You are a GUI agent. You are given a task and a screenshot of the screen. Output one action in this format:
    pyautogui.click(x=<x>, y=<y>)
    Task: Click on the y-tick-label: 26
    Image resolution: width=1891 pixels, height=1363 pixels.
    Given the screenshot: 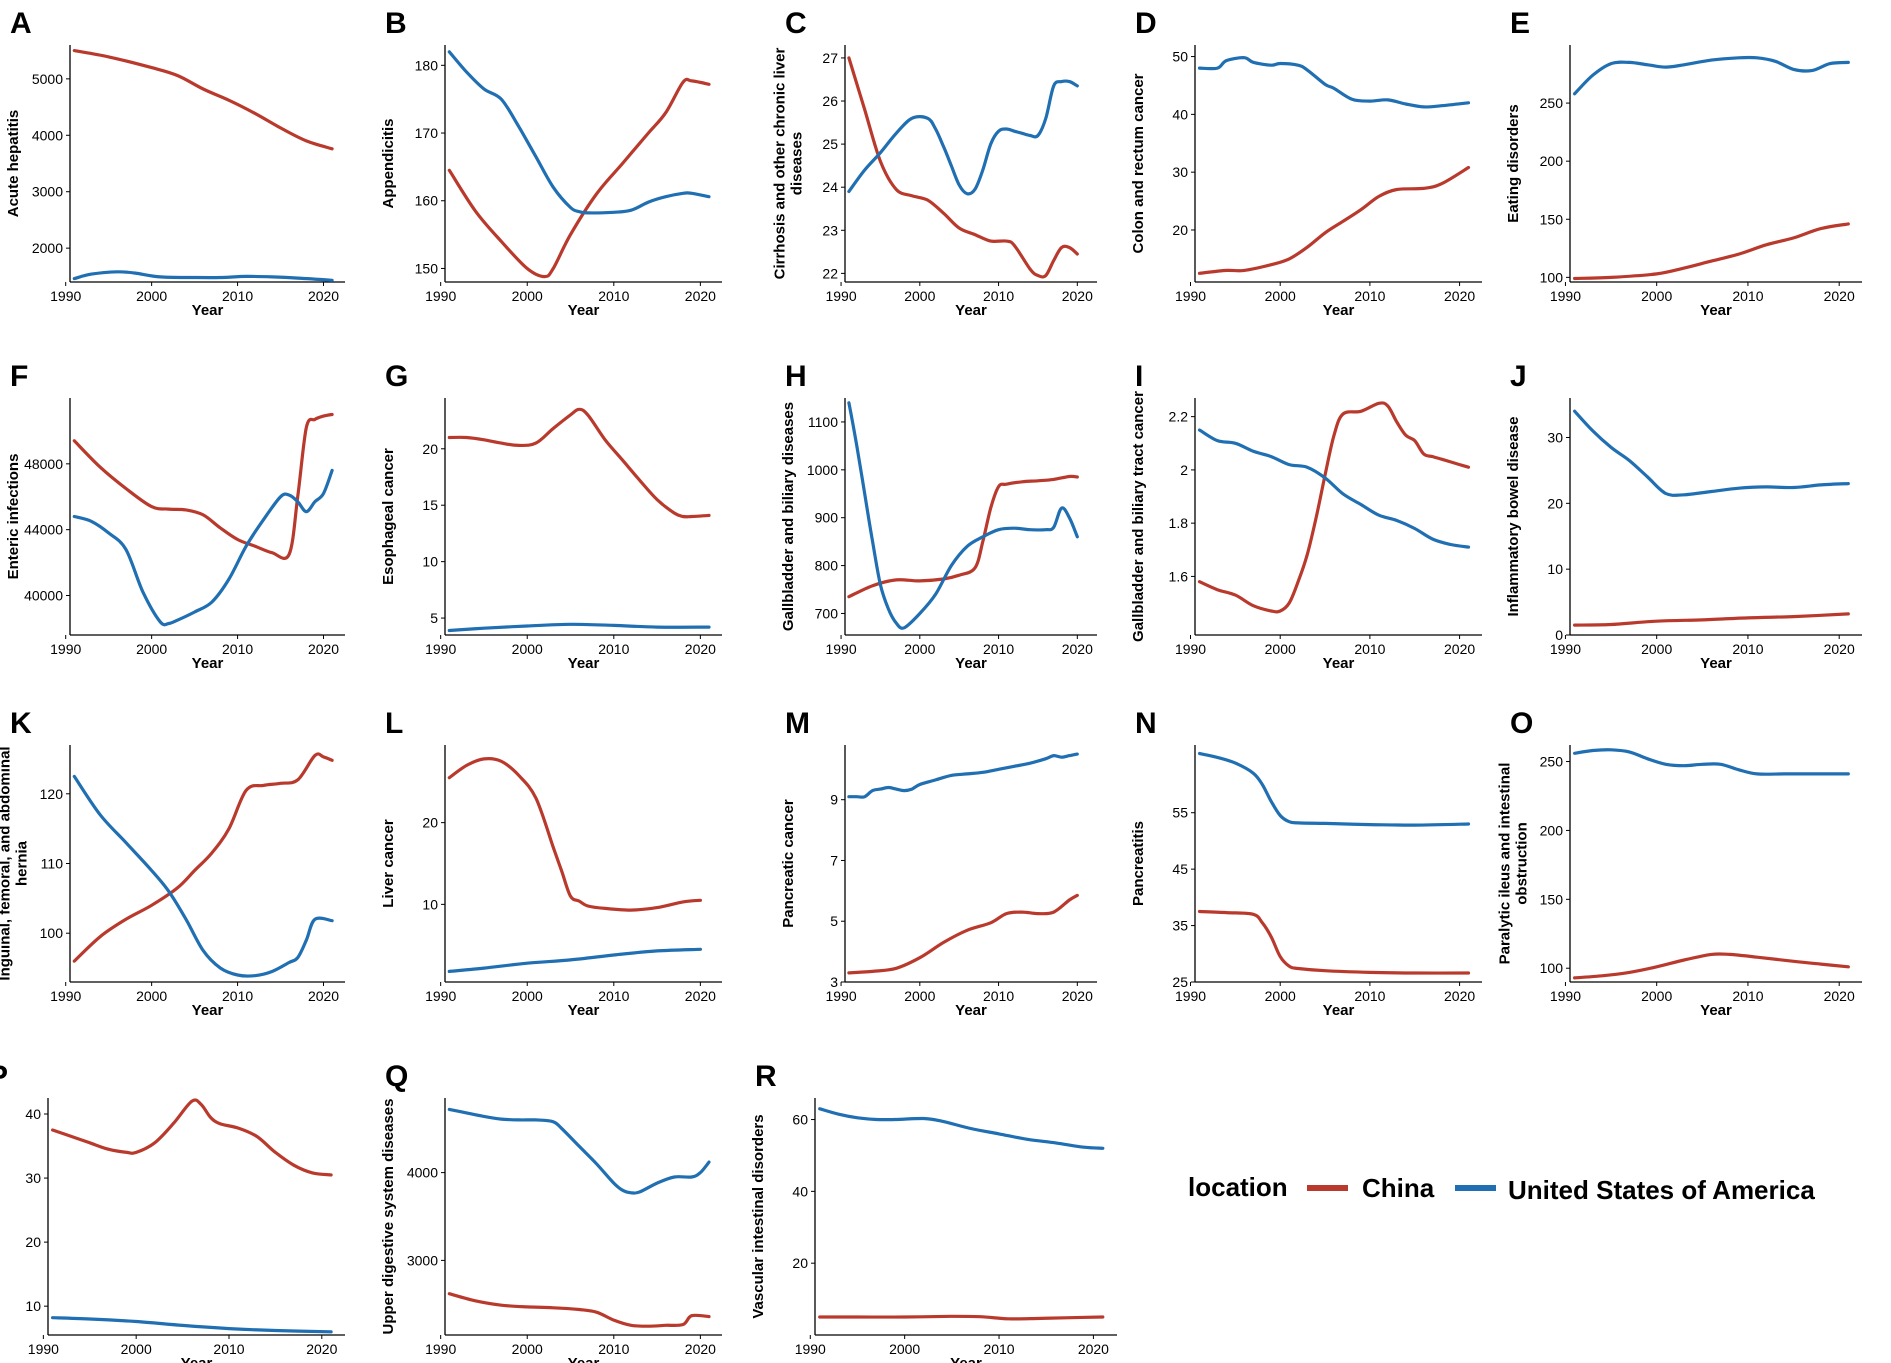 What is the action you would take?
    pyautogui.click(x=830, y=101)
    